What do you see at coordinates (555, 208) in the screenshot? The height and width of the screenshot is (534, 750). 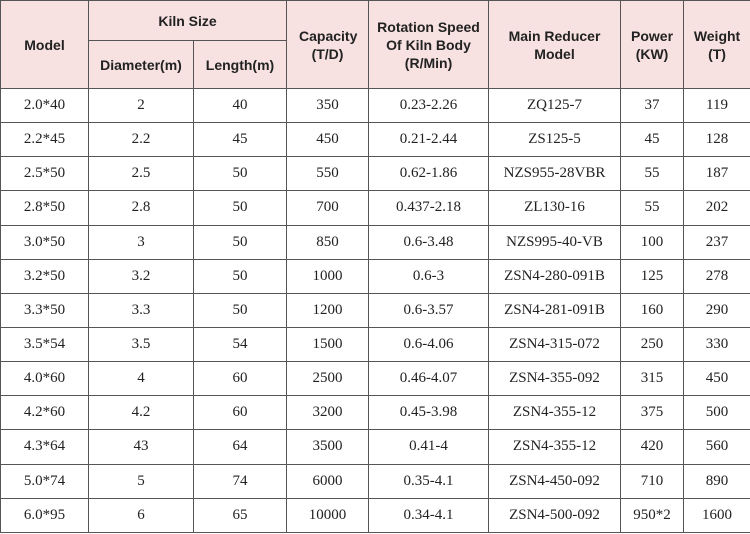 I see `table-cell: ZL130-16` at bounding box center [555, 208].